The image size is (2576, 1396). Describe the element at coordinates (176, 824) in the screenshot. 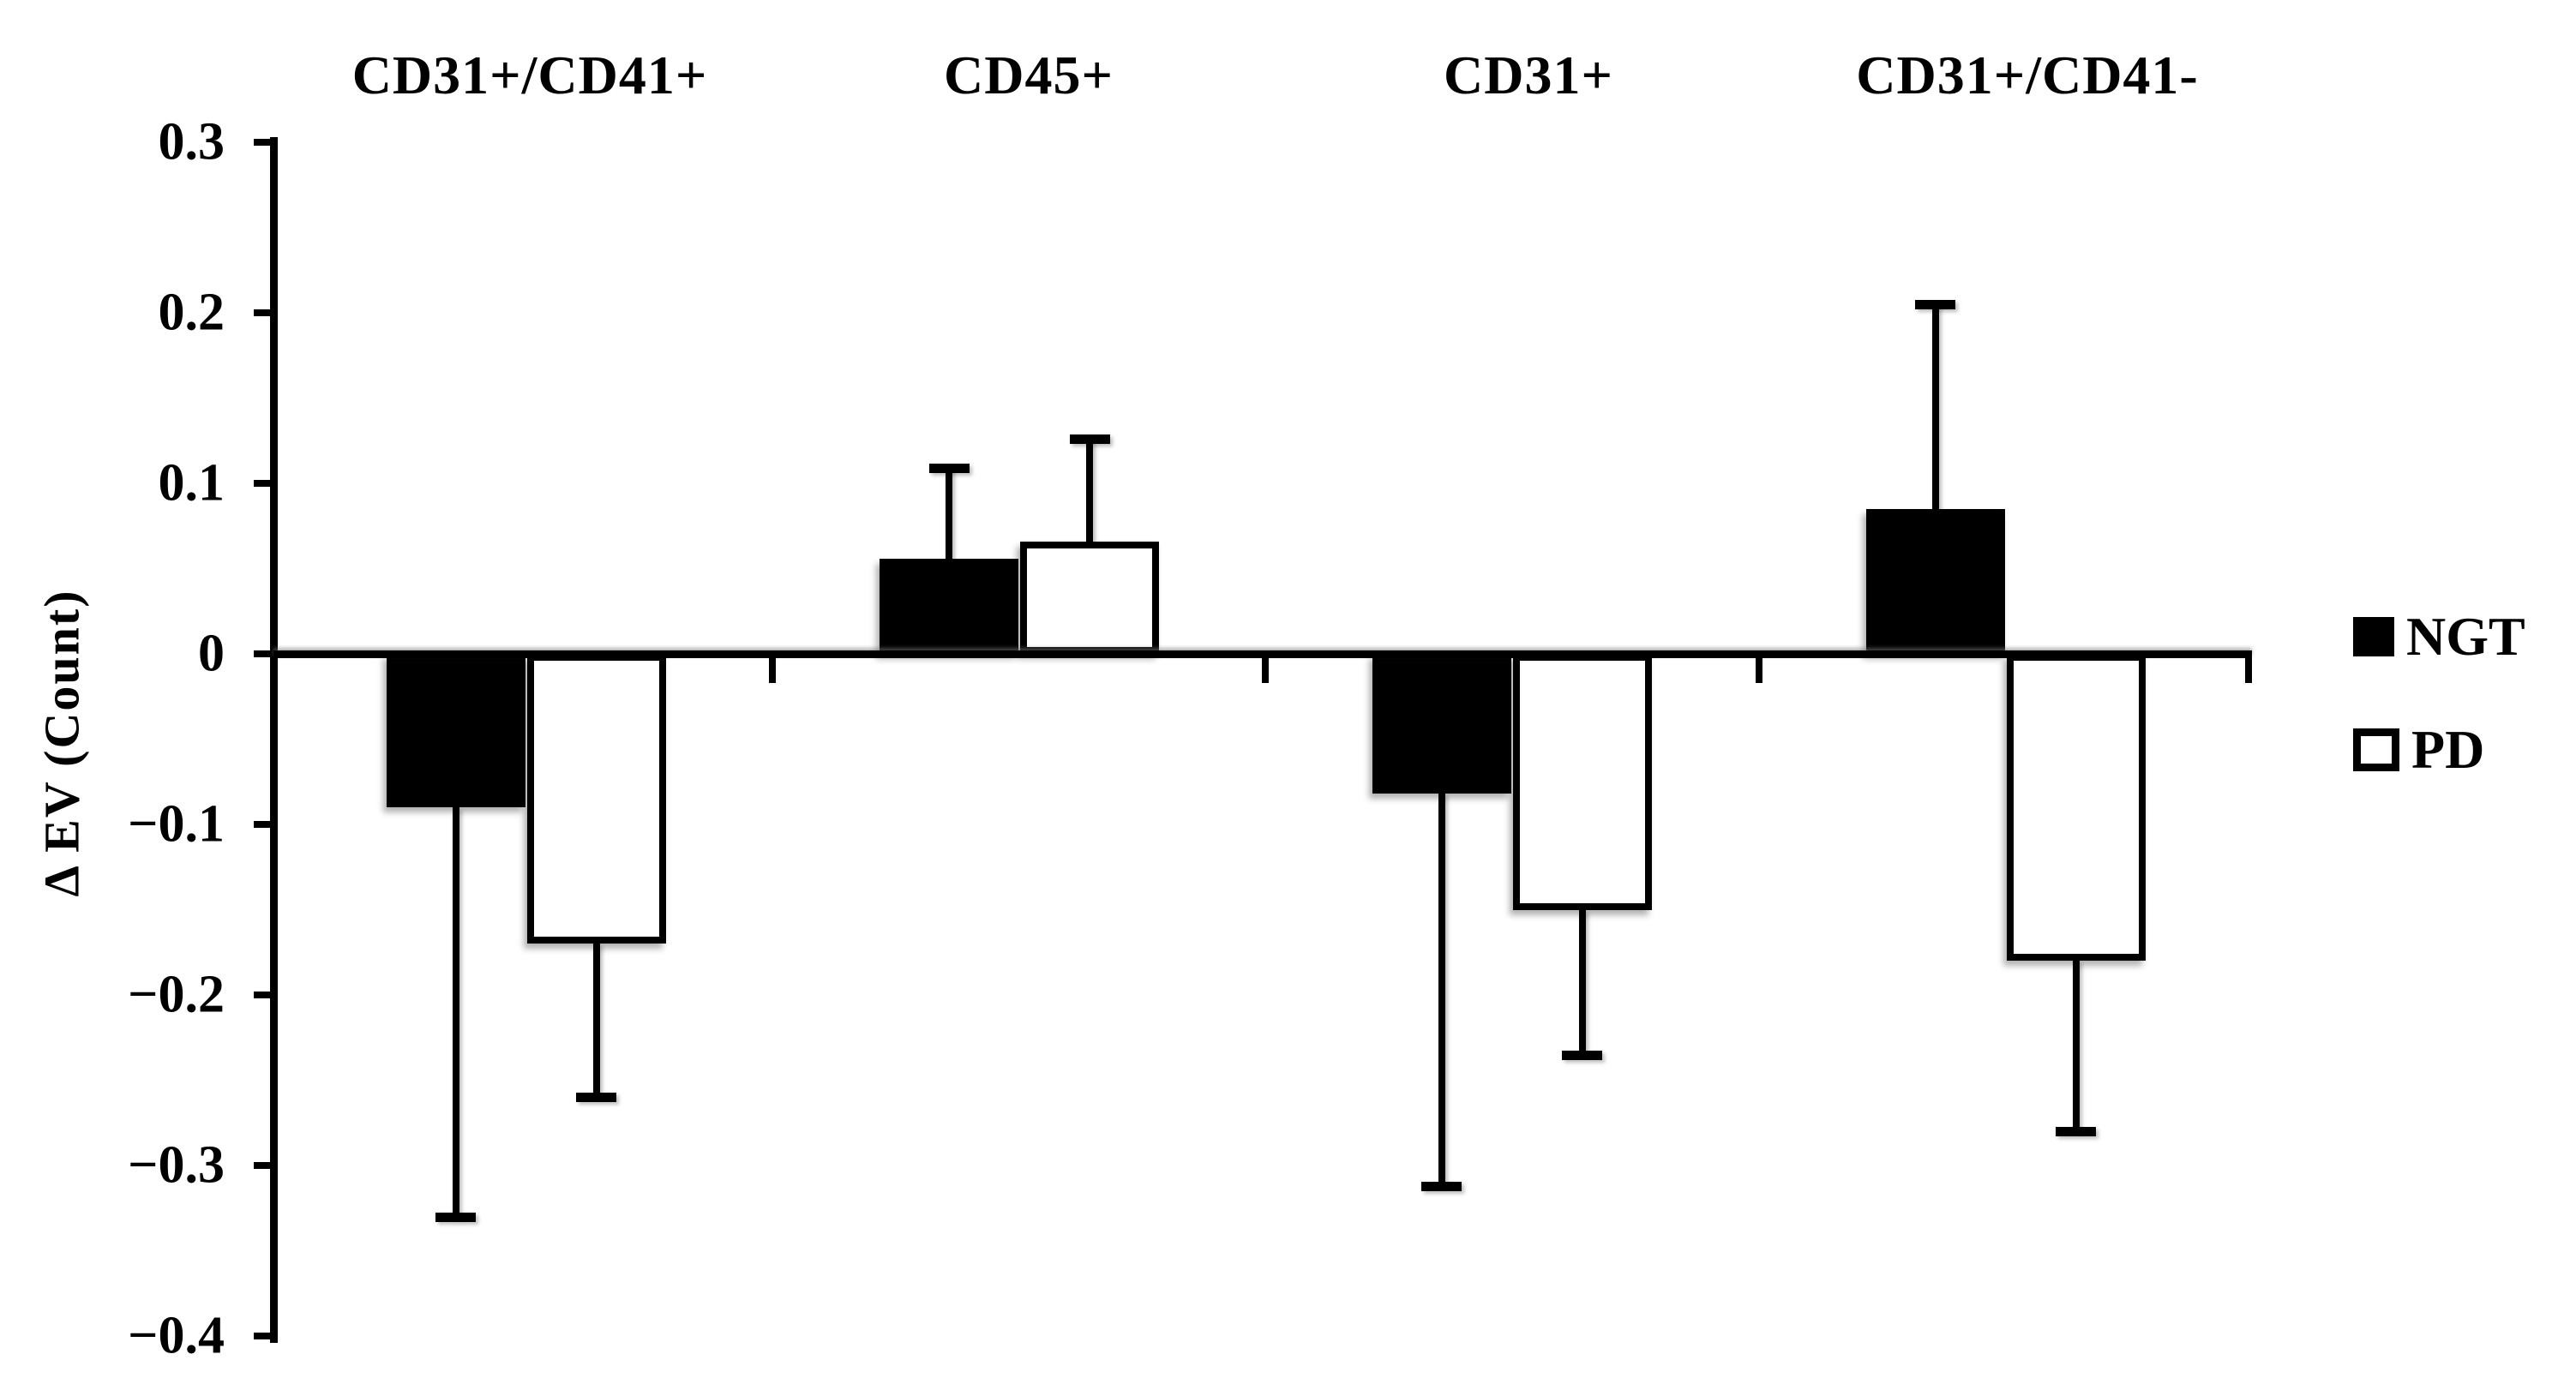

I see `y-tick-label: −0.1` at that location.